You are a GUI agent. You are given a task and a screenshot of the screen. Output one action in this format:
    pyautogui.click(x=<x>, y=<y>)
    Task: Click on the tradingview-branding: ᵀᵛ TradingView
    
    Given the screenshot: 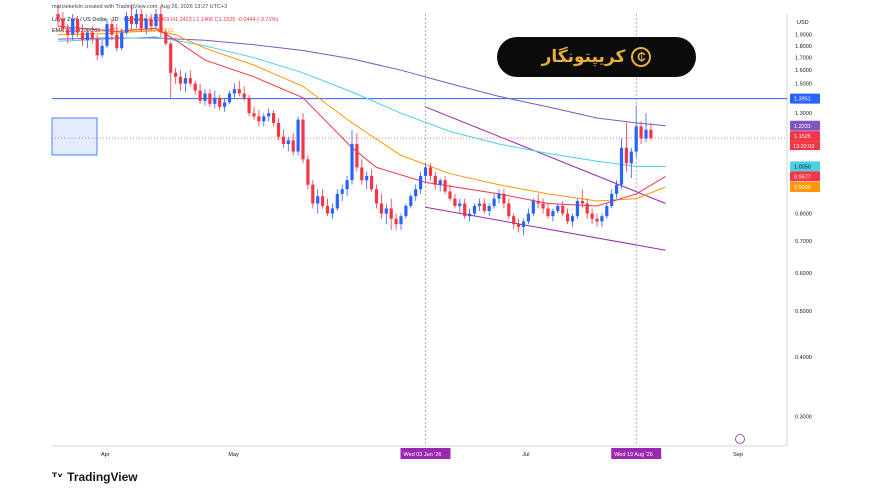 What is the action you would take?
    pyautogui.click(x=95, y=477)
    